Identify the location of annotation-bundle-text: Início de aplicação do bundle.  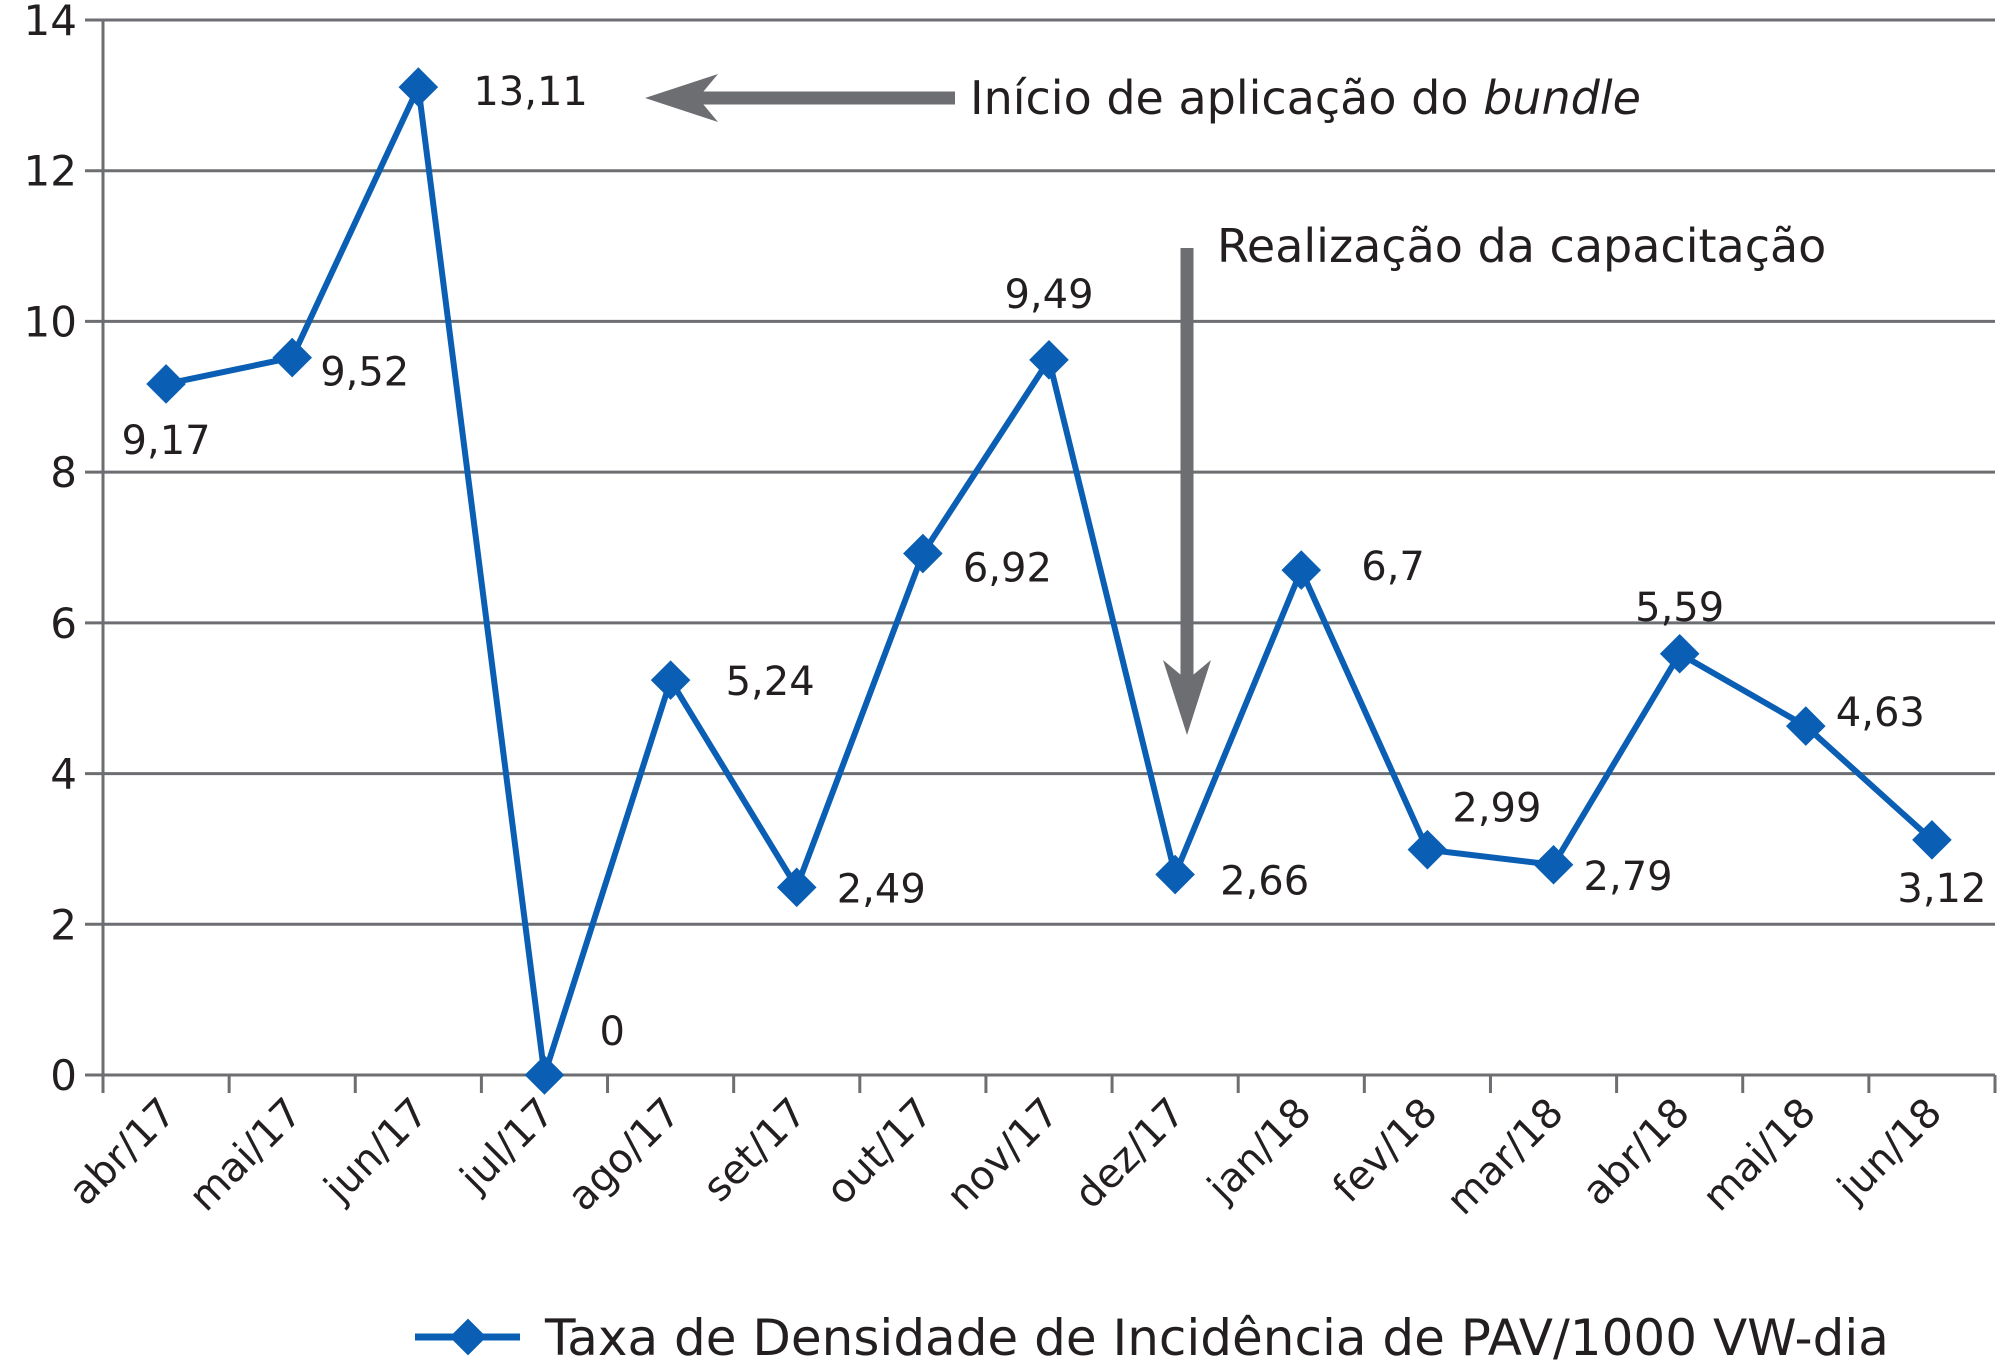
(1305, 98).